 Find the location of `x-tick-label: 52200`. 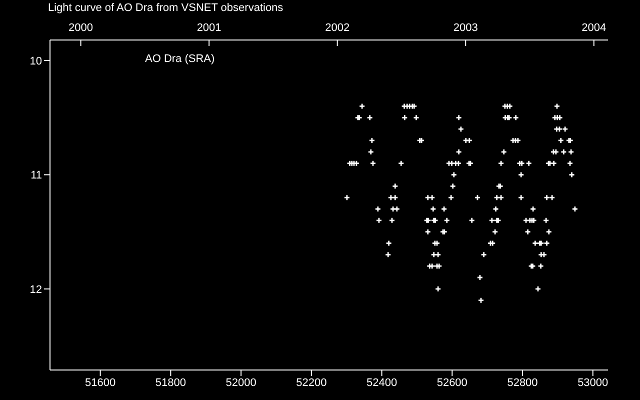

x-tick-label: 52200 is located at coordinates (311, 382).